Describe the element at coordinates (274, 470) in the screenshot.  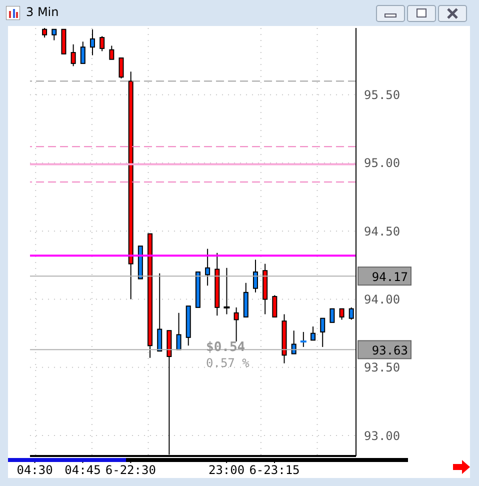
I see `x-tick-label: 6-23:15` at that location.